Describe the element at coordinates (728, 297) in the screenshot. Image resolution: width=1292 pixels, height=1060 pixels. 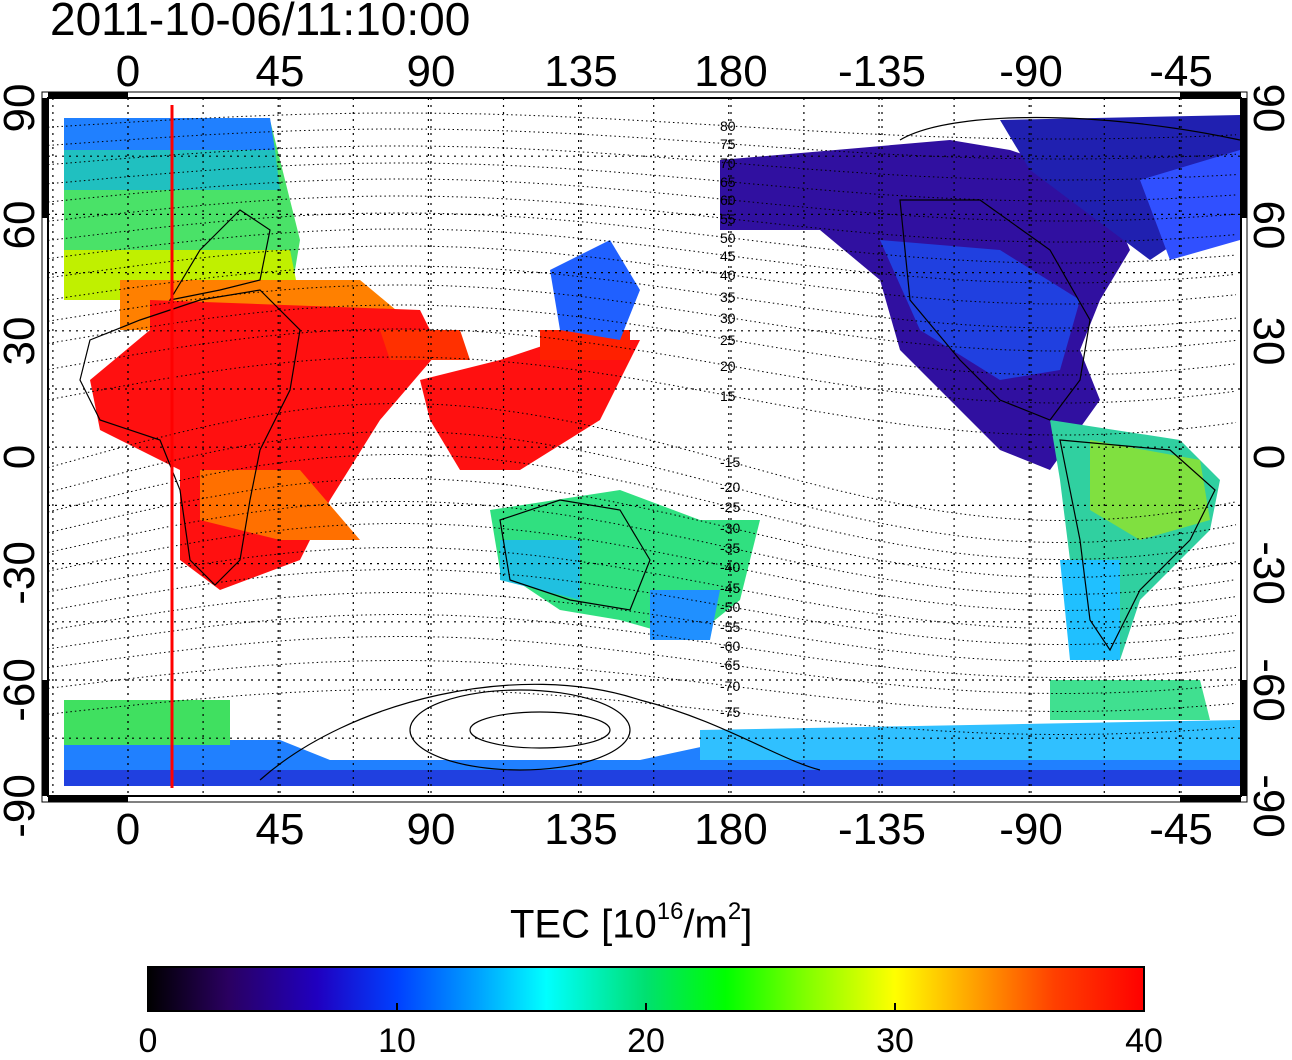
I see `contour-label: 35` at that location.